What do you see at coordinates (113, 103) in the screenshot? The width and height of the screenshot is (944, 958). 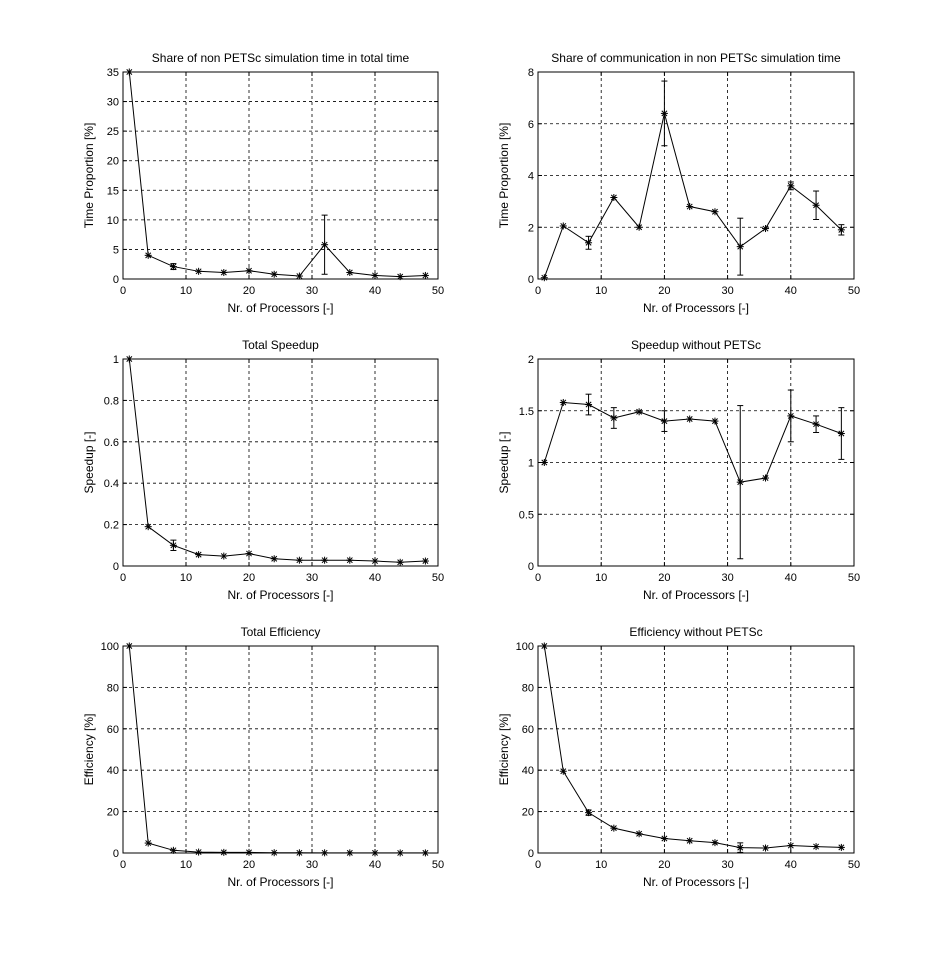 I see `y-tick-label: 30` at bounding box center [113, 103].